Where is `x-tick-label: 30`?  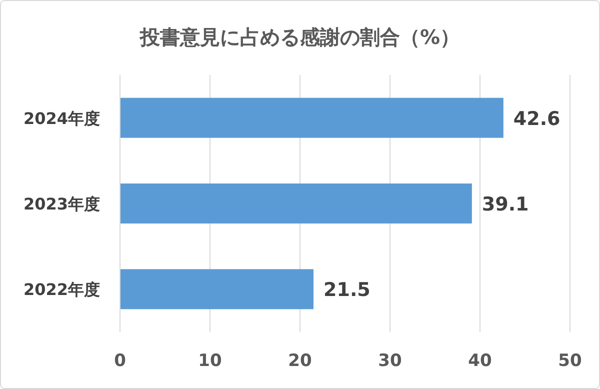 x-tick-label: 30 is located at coordinates (390, 361).